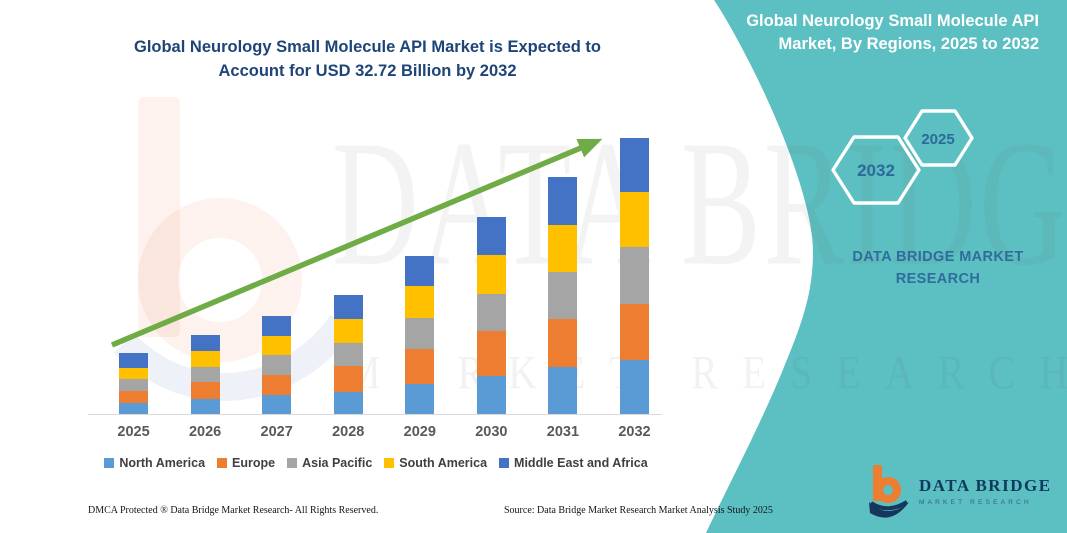 The image size is (1067, 533). Describe the element at coordinates (384, 432) in the screenshot. I see `x-axis-labels: 2025 2026 2027 2028 2029 2030 2031 2032` at that location.